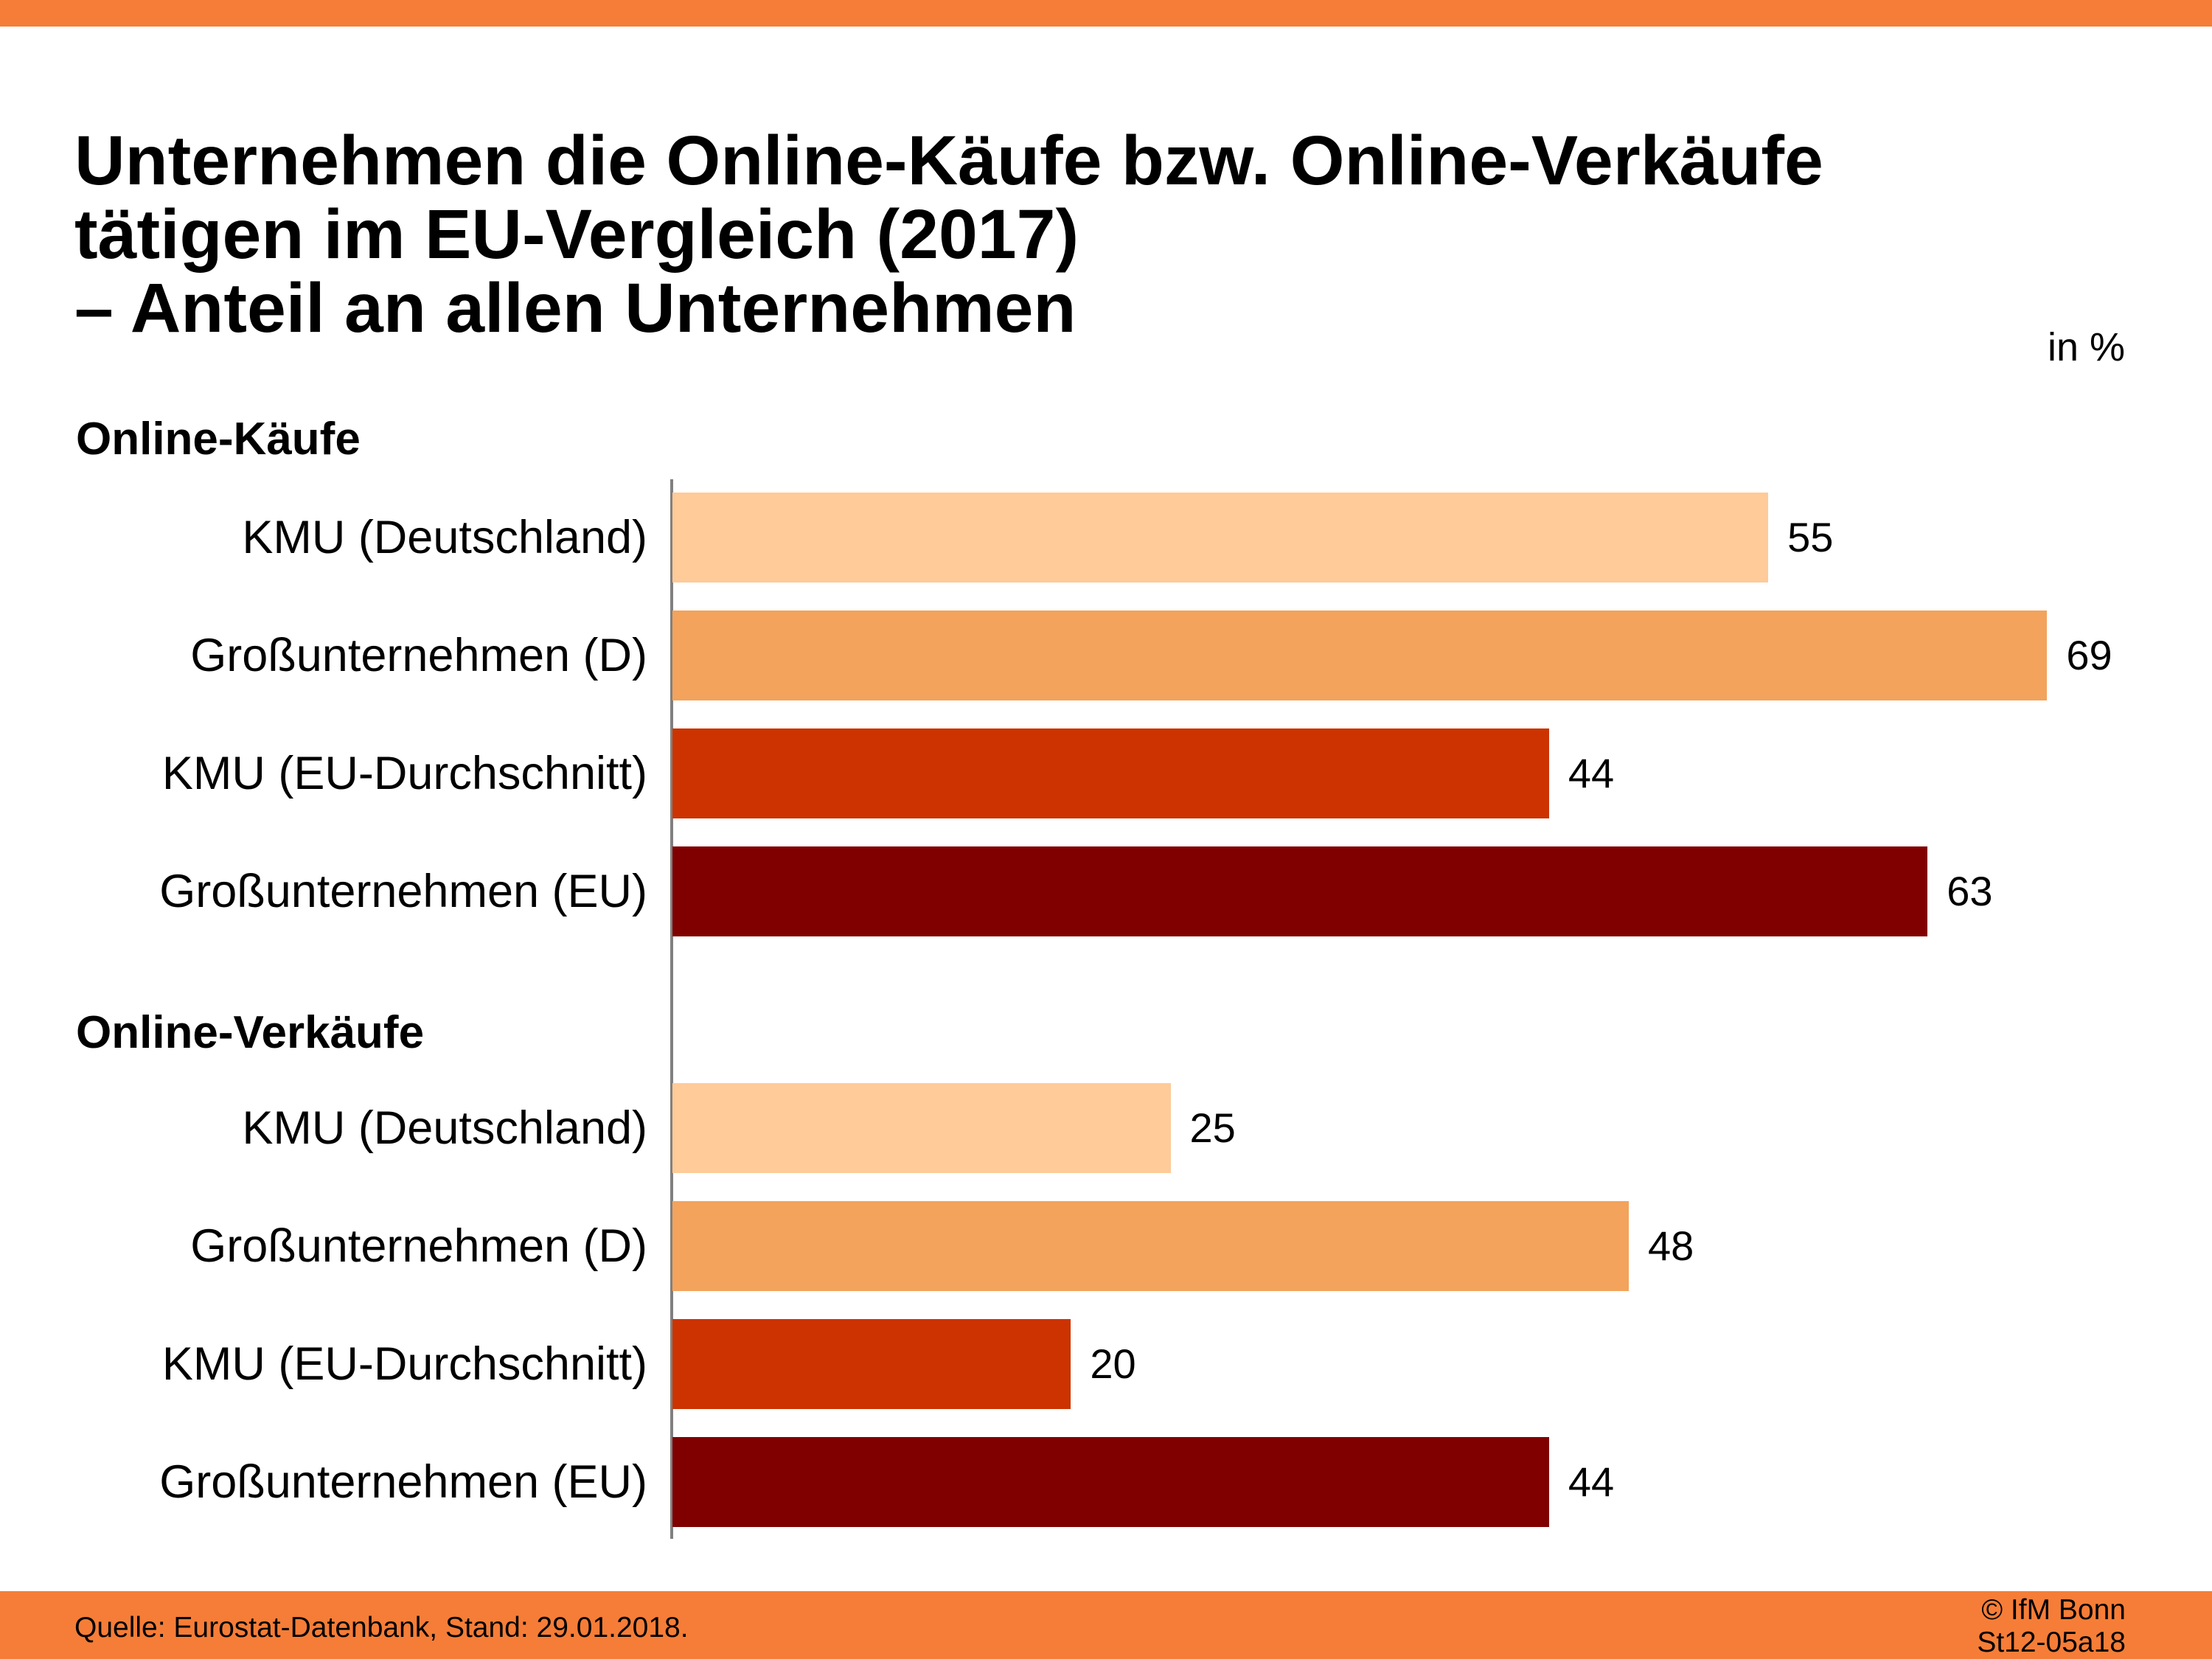  Describe the element at coordinates (1970, 891) in the screenshot. I see `data-label: 63` at that location.